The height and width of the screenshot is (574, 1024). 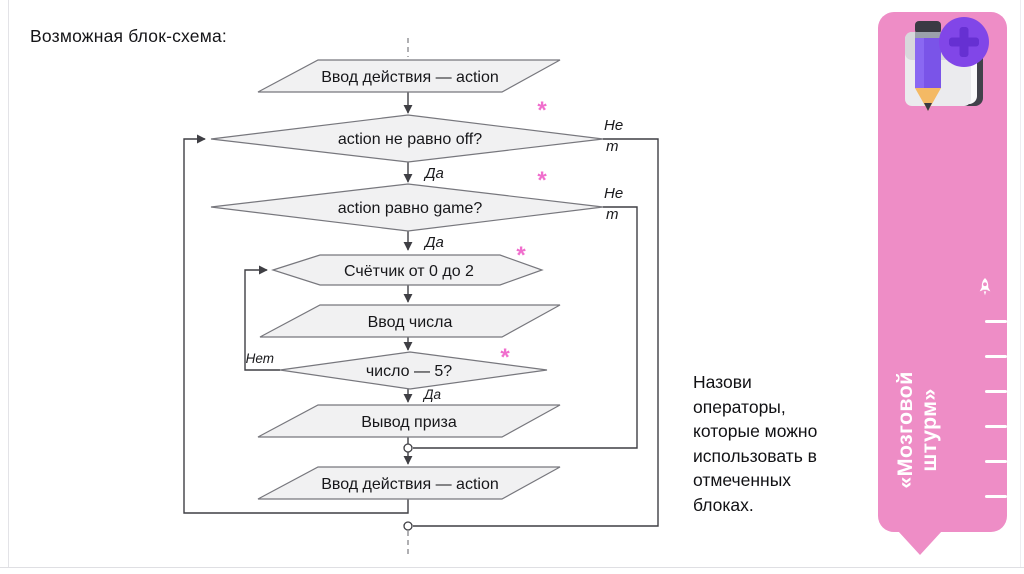 I want to click on slide-edge-bottom, so click(x=512, y=567).